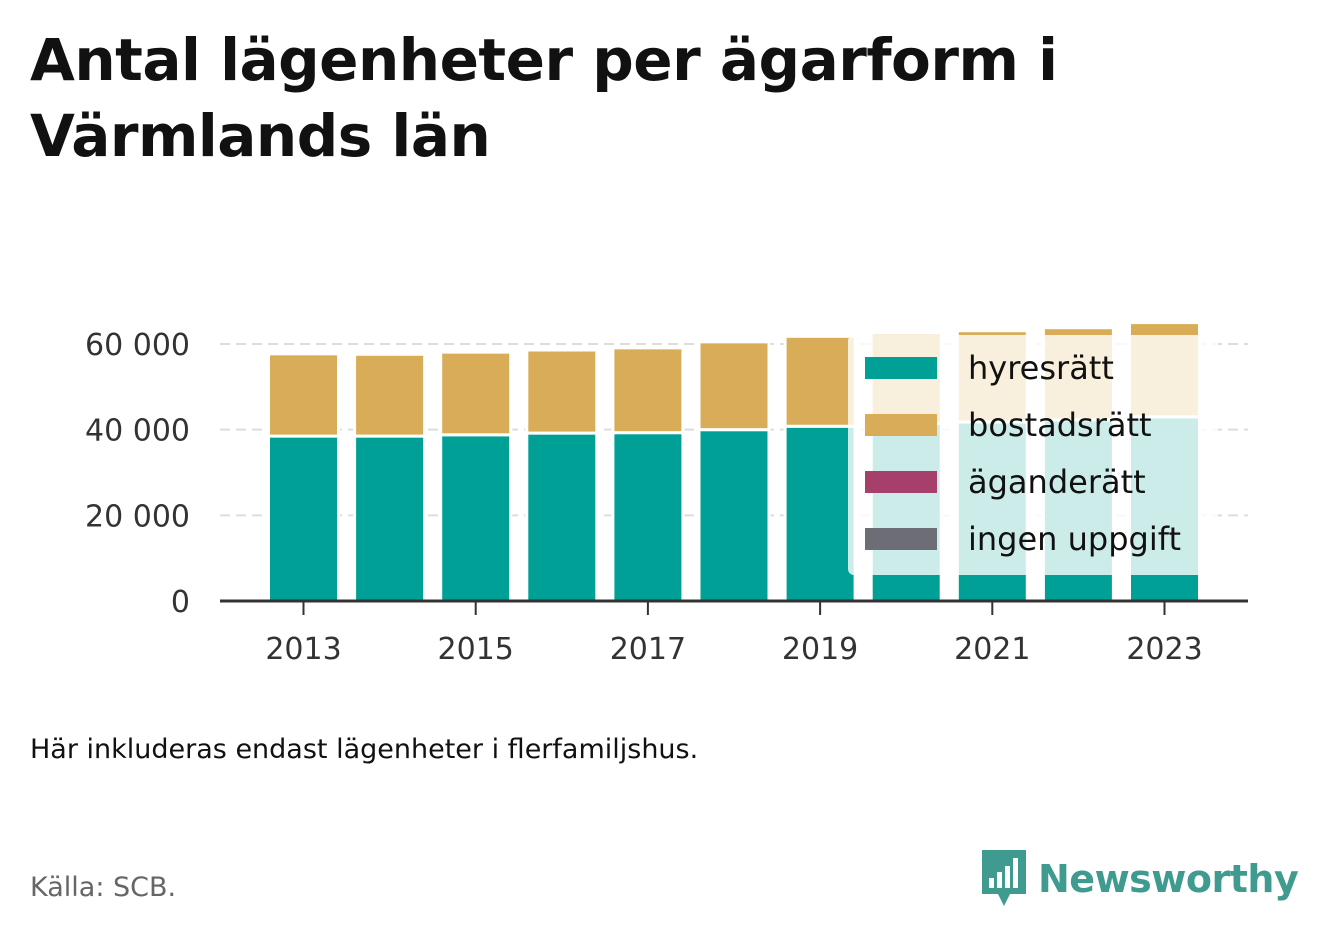  I want to click on y-tick-label: 40 000, so click(137, 431).